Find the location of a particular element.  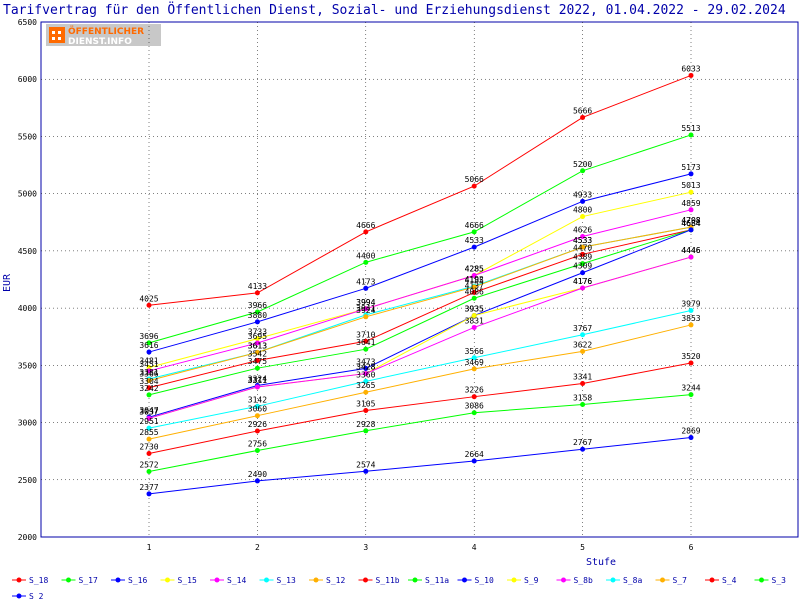

data-label-s-16: 5173 is located at coordinates (690, 167).